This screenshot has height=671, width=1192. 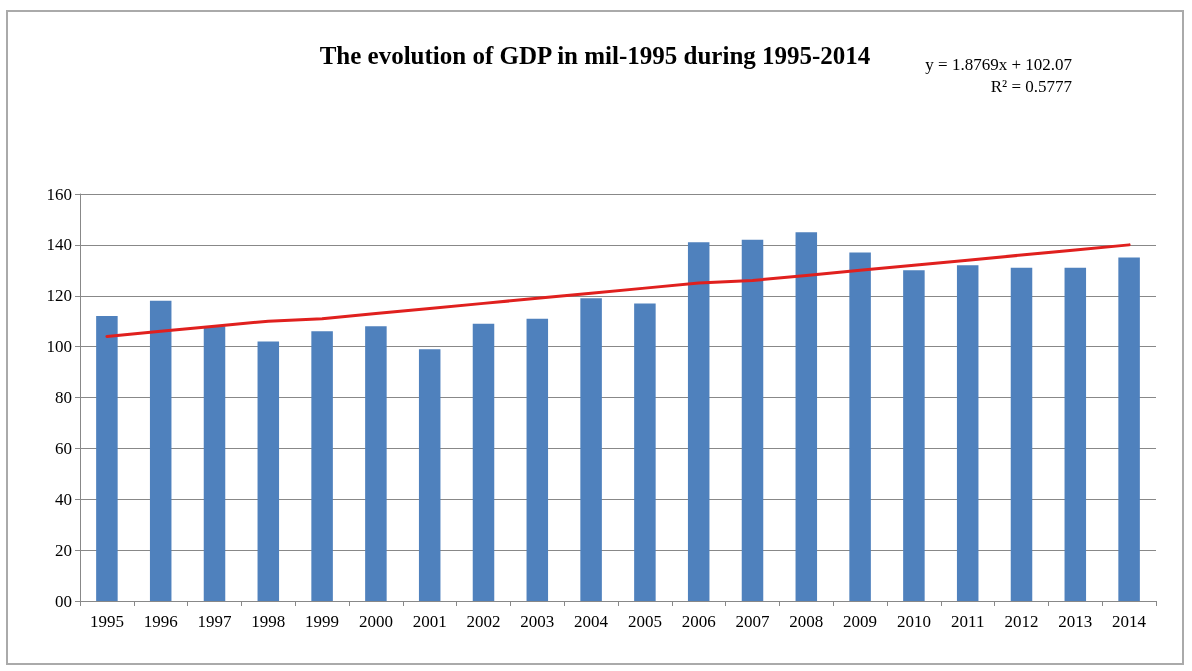 I want to click on x-tick-label: 2014, so click(x=1129, y=621).